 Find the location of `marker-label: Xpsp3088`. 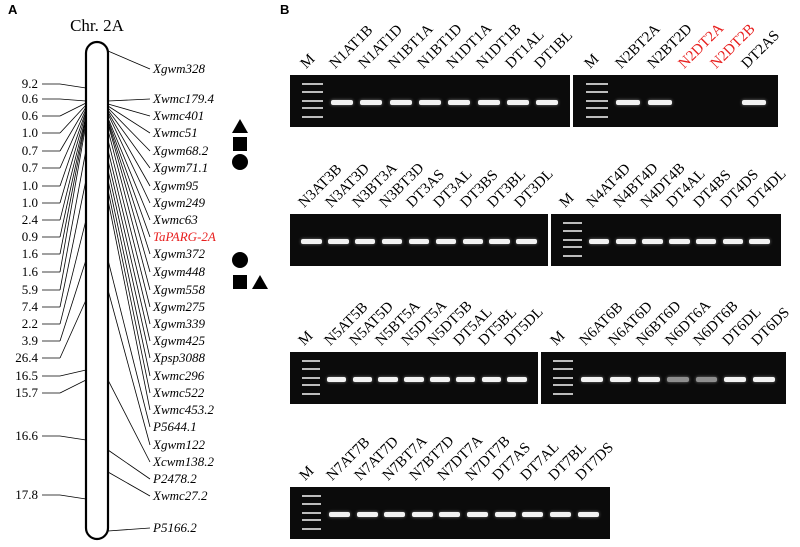

marker-label: Xpsp3088 is located at coordinates (179, 357).